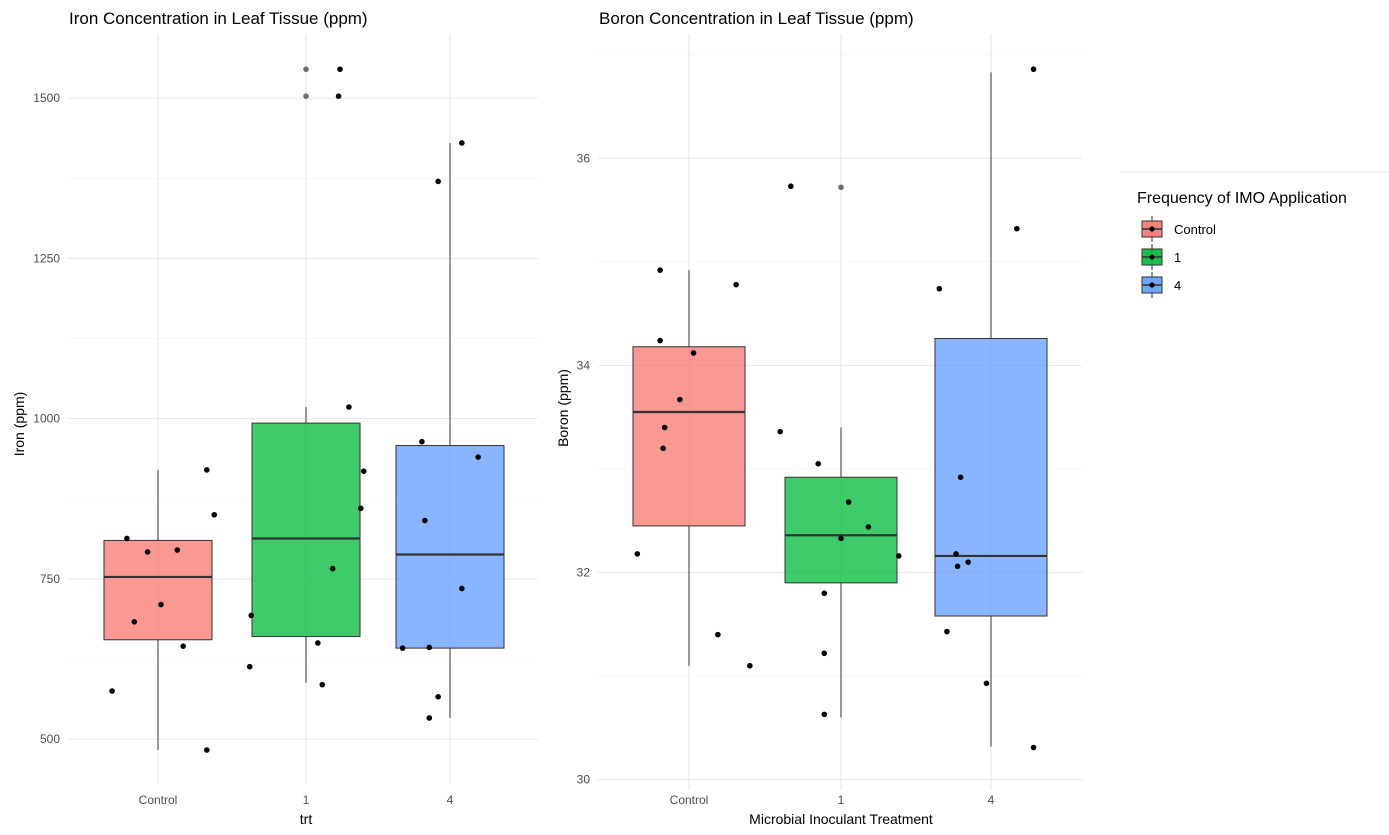  What do you see at coordinates (584, 573) in the screenshot?
I see `boron-y-tick-label: 32` at bounding box center [584, 573].